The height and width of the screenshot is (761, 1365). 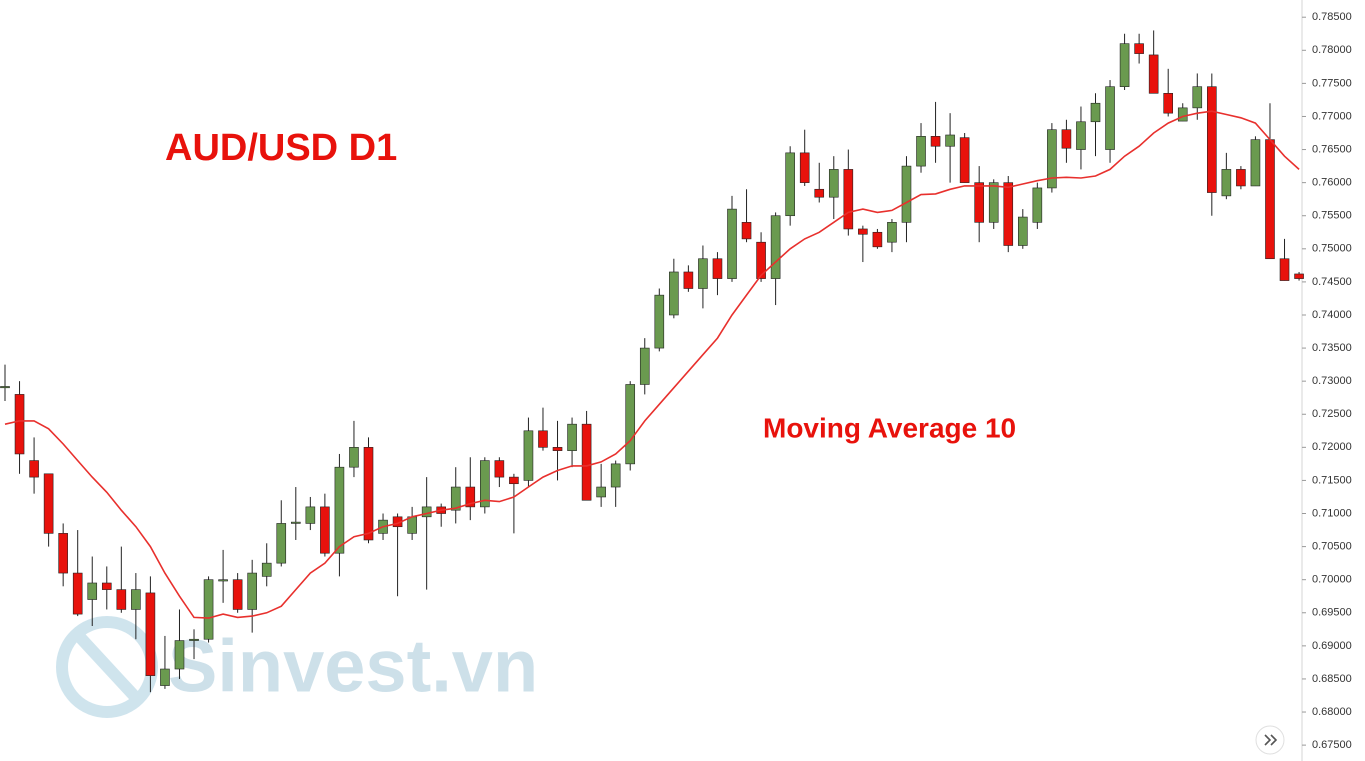 I want to click on scroll-button, so click(x=1270, y=740).